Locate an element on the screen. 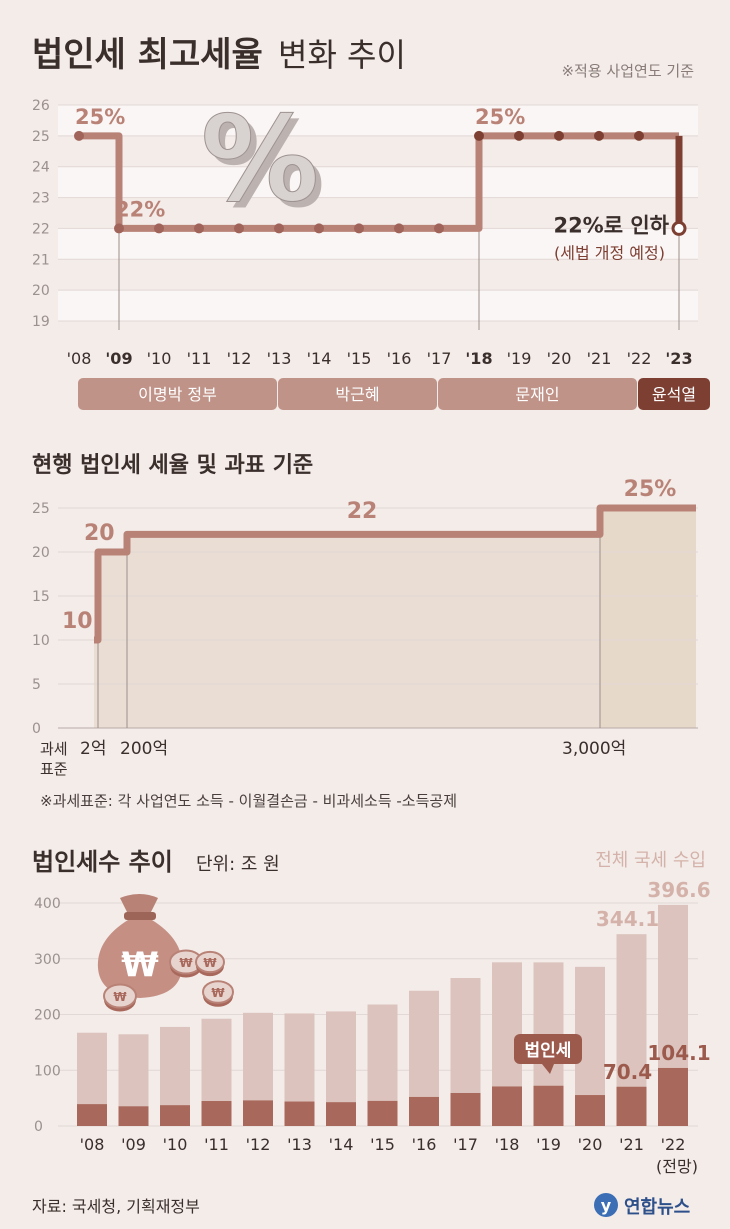  money-bag-icon: ₩ is located at coordinates (140, 946).